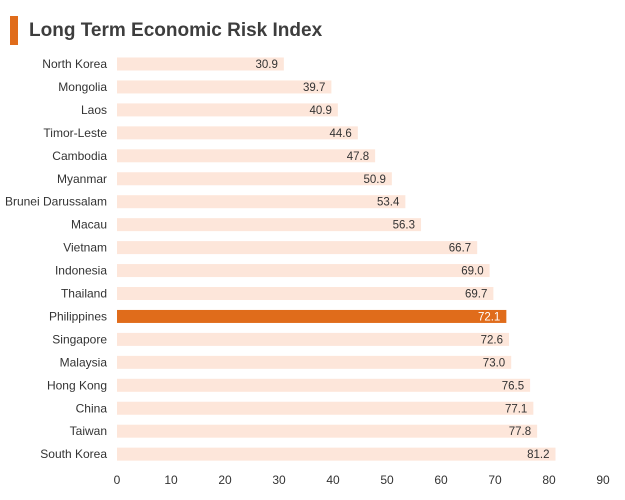 Image resolution: width=625 pixels, height=500 pixels. I want to click on bar-mongolia, so click(224, 87).